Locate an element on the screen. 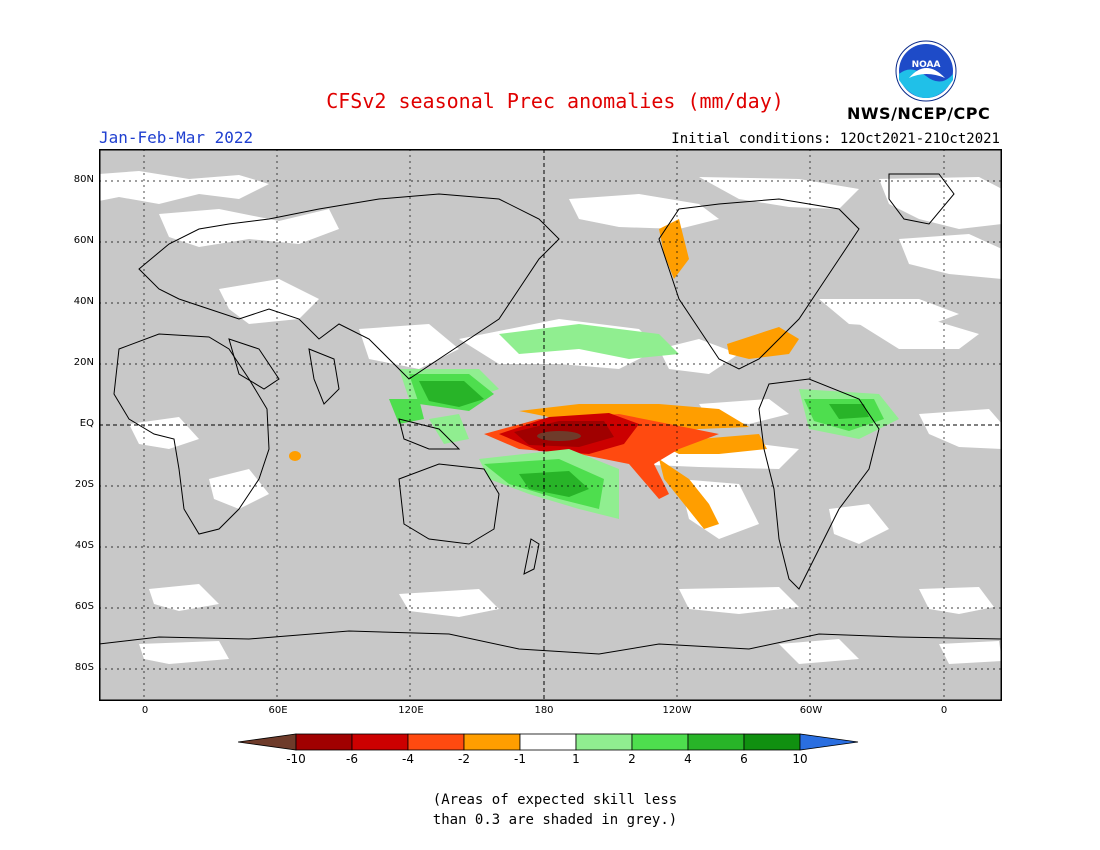 The image size is (1100, 850). wet-anomaly-strong is located at coordinates (644, 439).